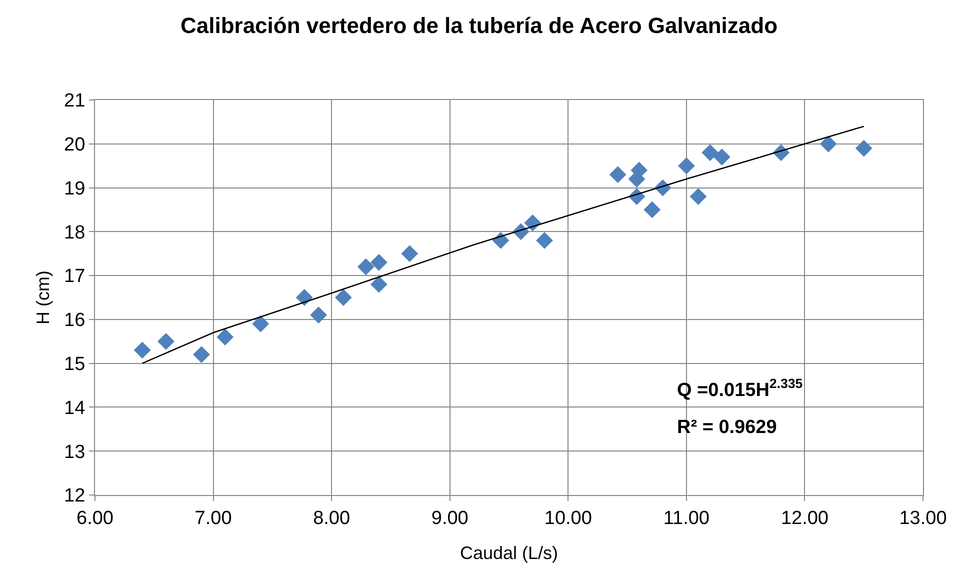 This screenshot has width=958, height=580. What do you see at coordinates (804, 518) in the screenshot?
I see `x-tick-label: 12.00` at bounding box center [804, 518].